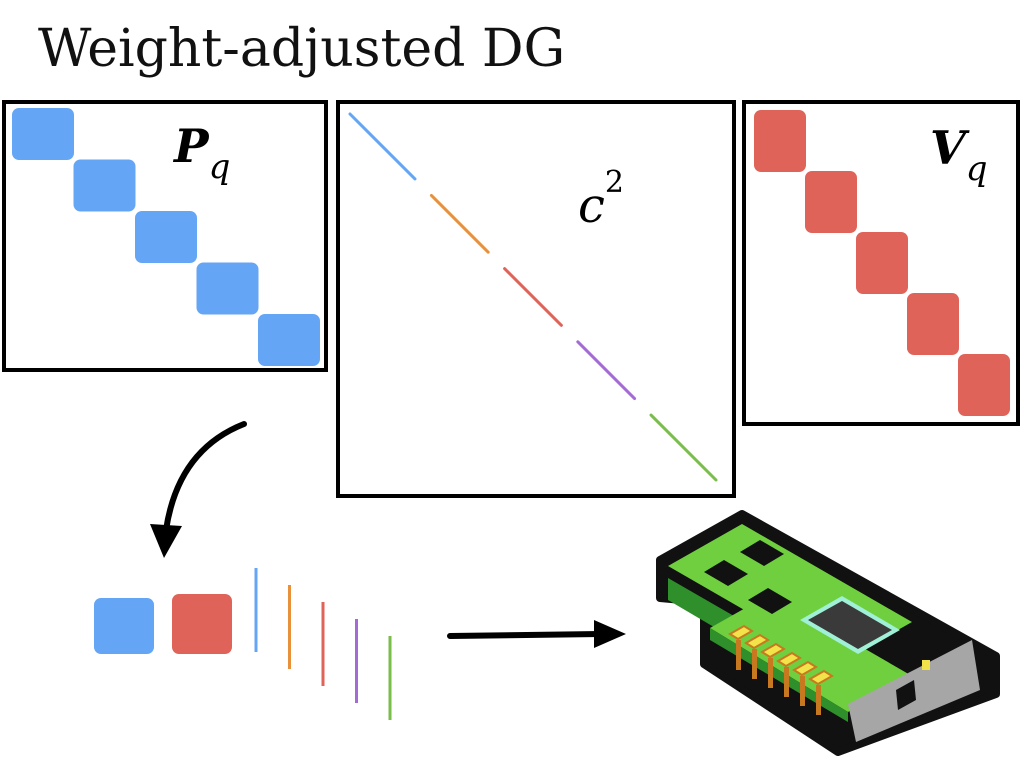 This screenshot has width=1024, height=768. I want to click on packed-data, so click(163, 624).